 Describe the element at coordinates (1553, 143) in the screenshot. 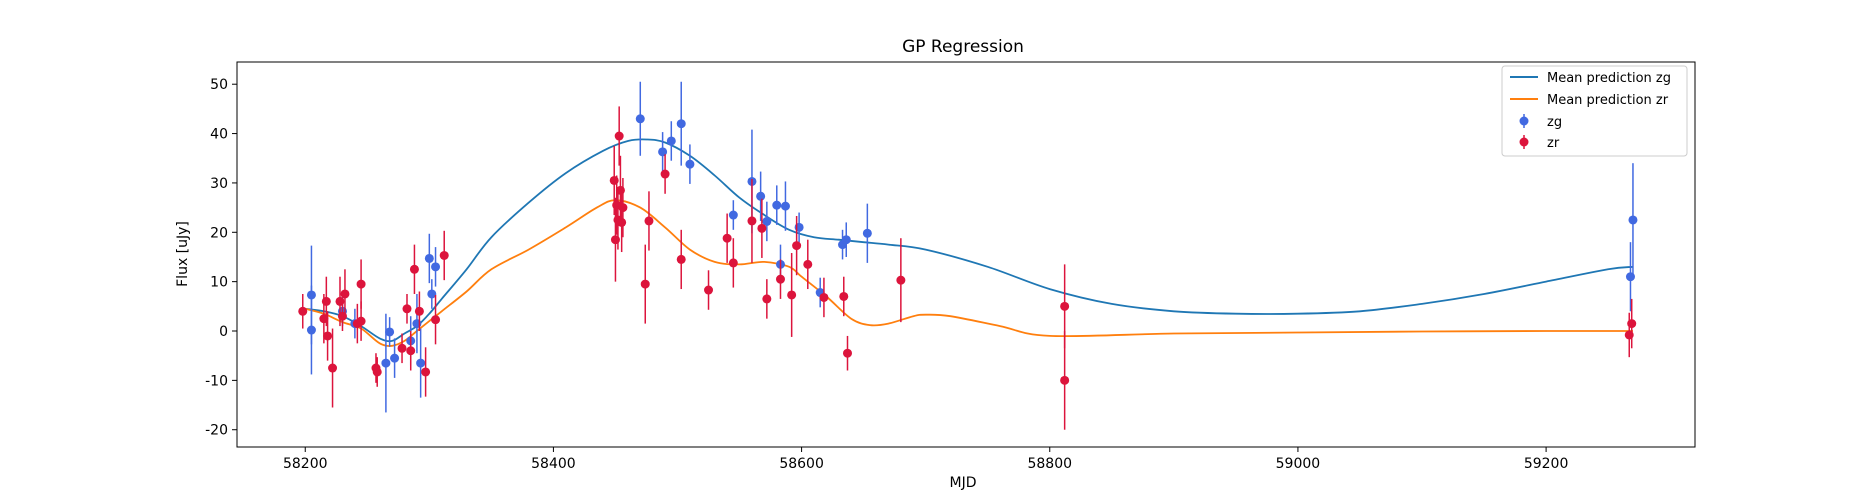

I see `legend-label-zr: zr` at that location.